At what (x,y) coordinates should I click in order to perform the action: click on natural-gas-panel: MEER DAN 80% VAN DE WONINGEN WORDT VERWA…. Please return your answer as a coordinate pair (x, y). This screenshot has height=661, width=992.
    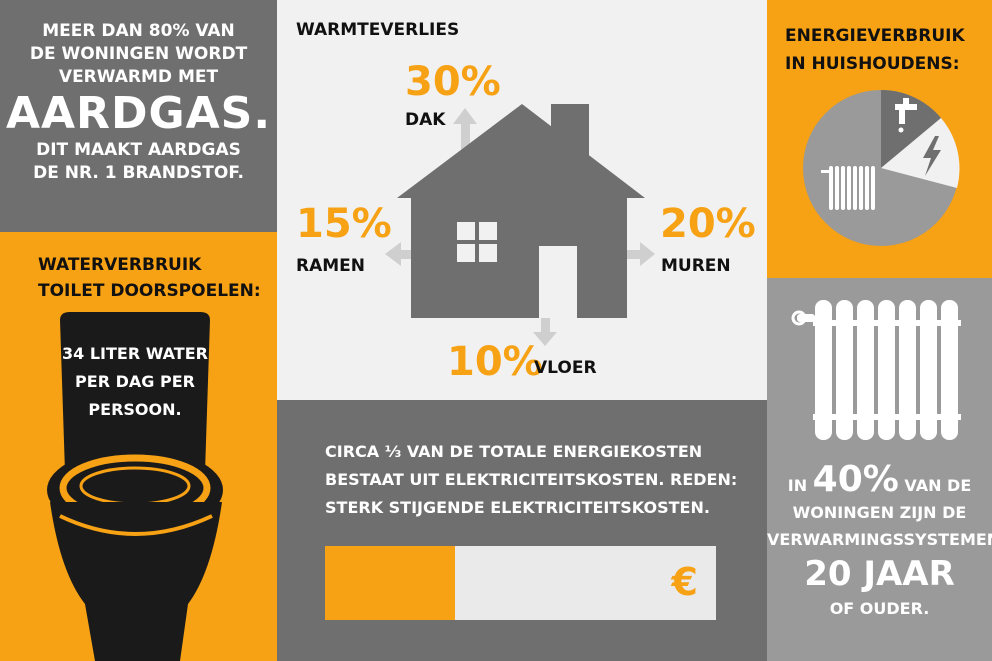
    Looking at the image, I should click on (138, 116).